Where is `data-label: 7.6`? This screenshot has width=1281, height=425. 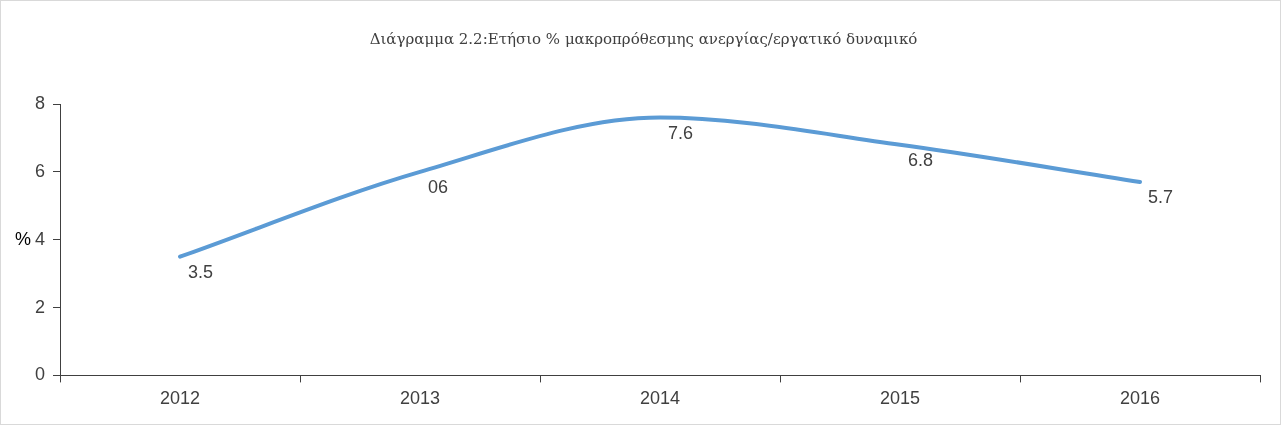 data-label: 7.6 is located at coordinates (681, 132).